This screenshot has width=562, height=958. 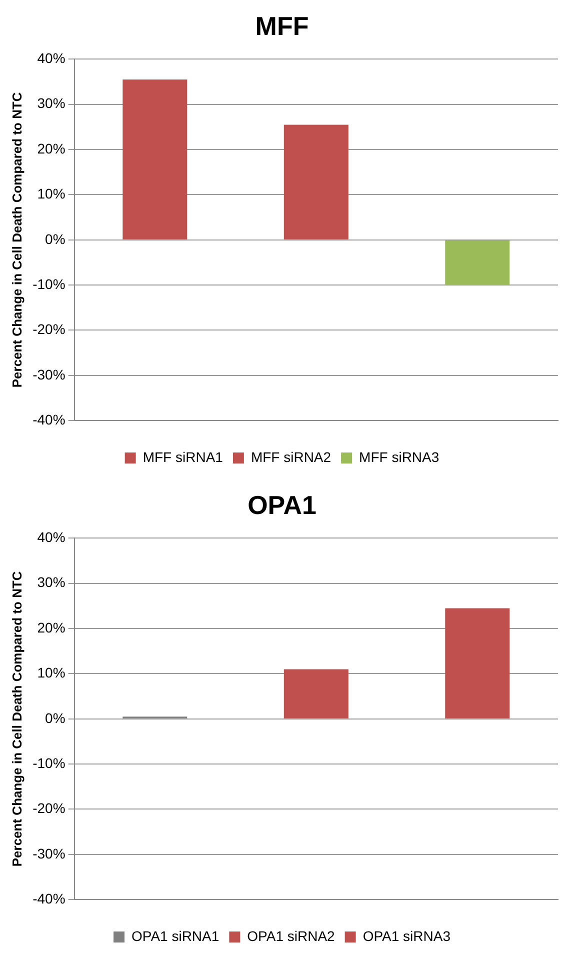 What do you see at coordinates (183, 456) in the screenshot?
I see `legend-label: MFF siRNA1` at bounding box center [183, 456].